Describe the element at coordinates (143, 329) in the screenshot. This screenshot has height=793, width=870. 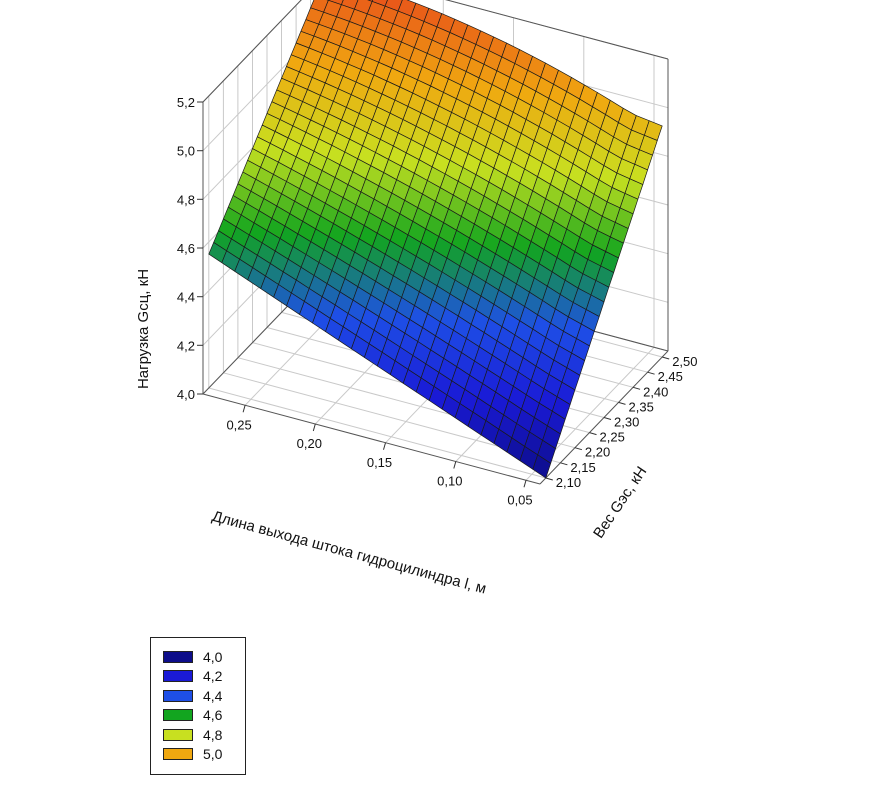
I see `z-axis-title: Нагрузка Gсц, кН` at that location.